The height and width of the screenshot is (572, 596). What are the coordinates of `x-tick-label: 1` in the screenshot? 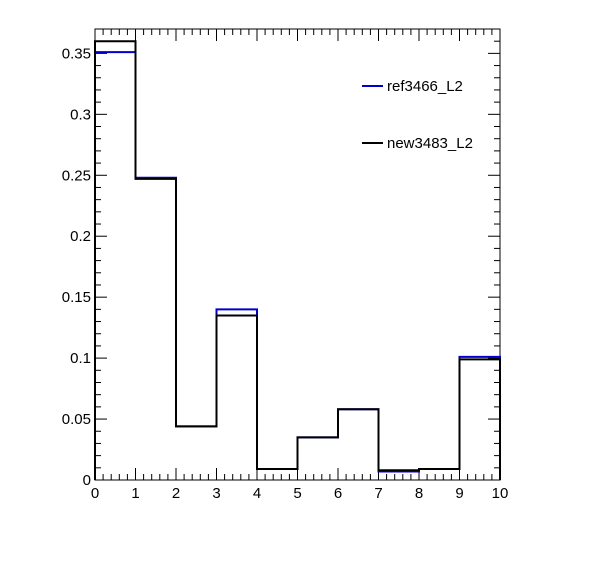 It's located at (135, 493).